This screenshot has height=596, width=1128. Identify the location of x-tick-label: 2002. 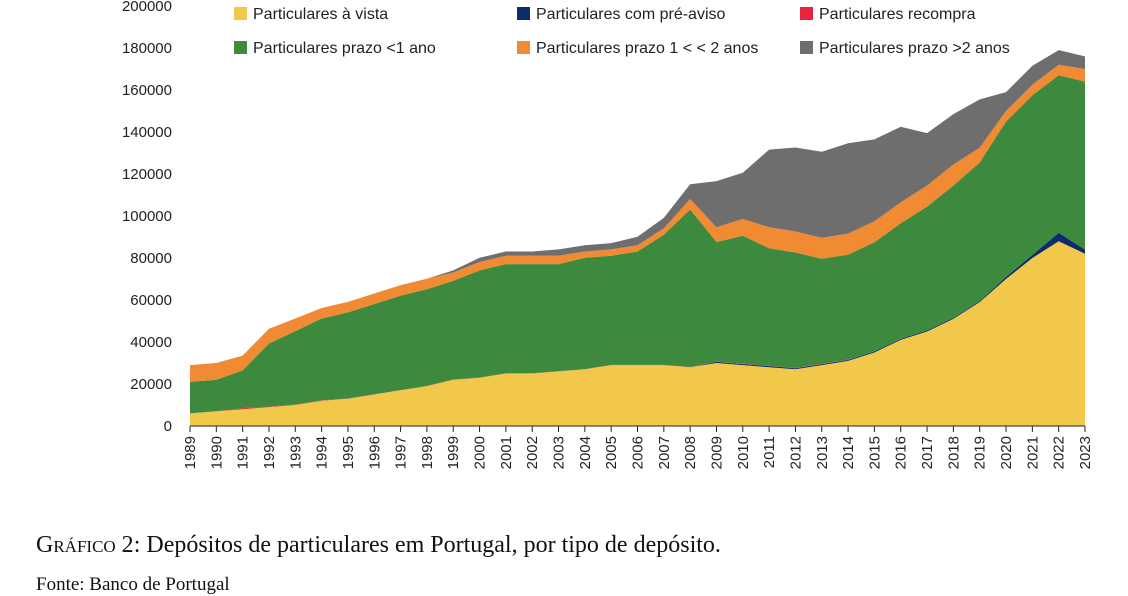
(532, 452).